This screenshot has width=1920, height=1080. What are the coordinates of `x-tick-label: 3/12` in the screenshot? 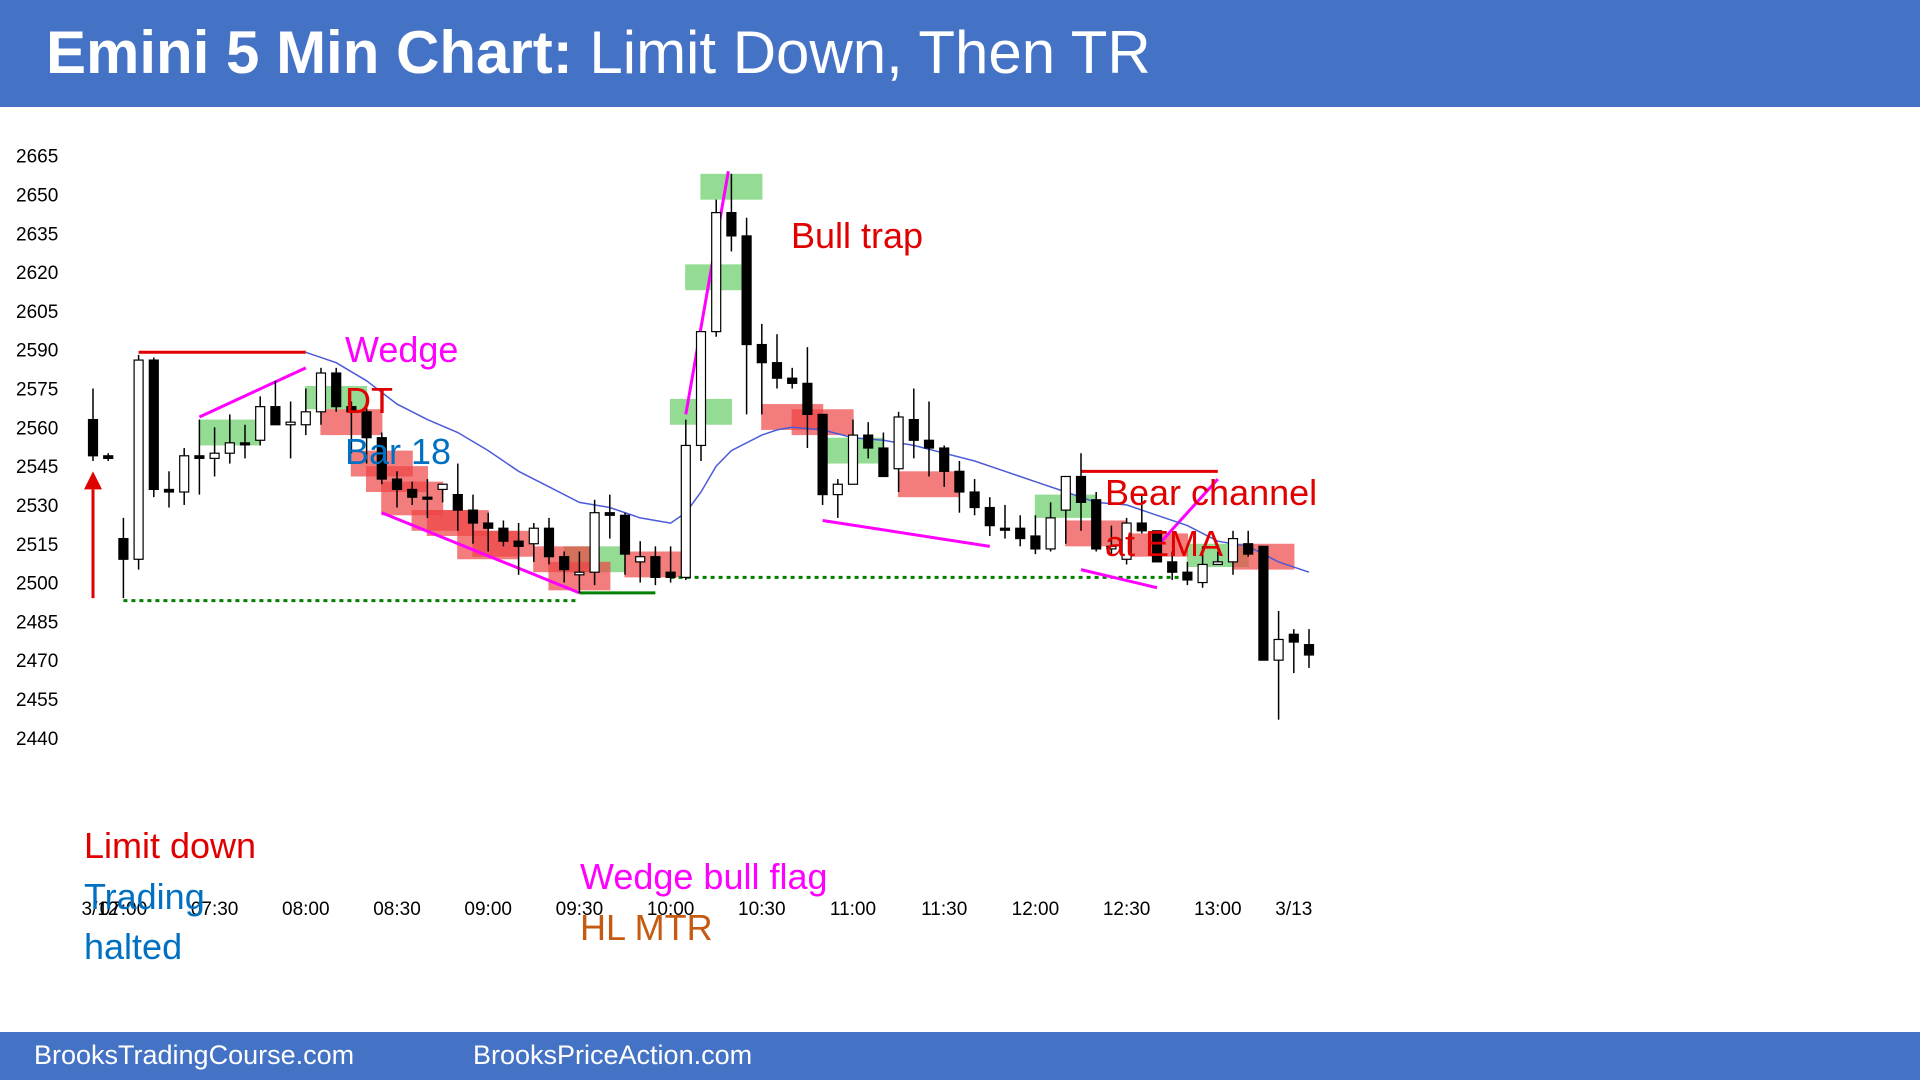 It's located at (100, 909).